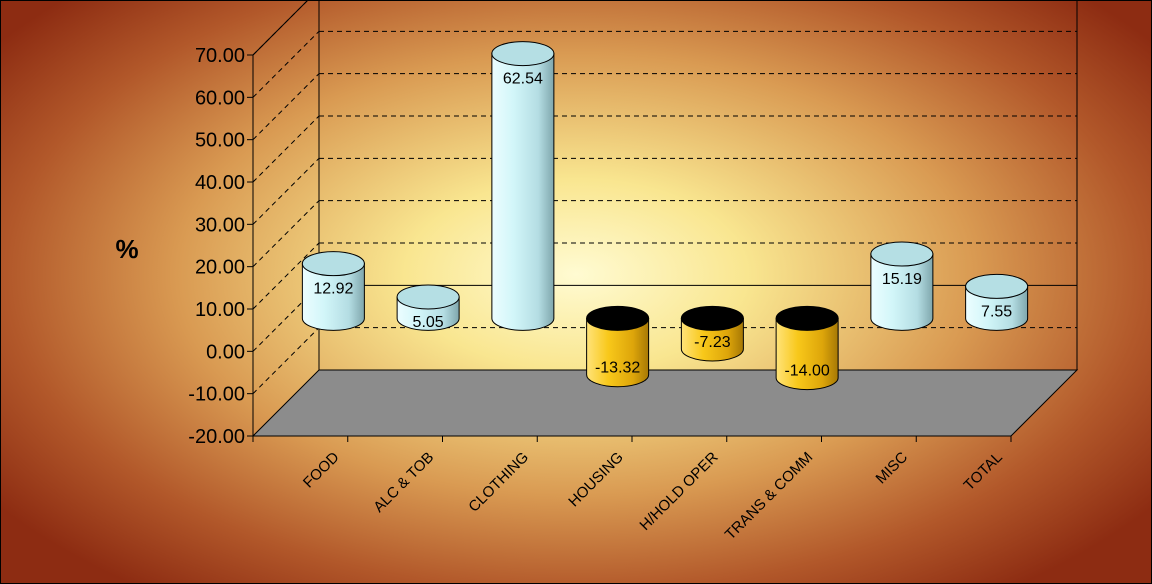 This screenshot has width=1152, height=584. I want to click on bar-value-label: -7.23, so click(712, 342).